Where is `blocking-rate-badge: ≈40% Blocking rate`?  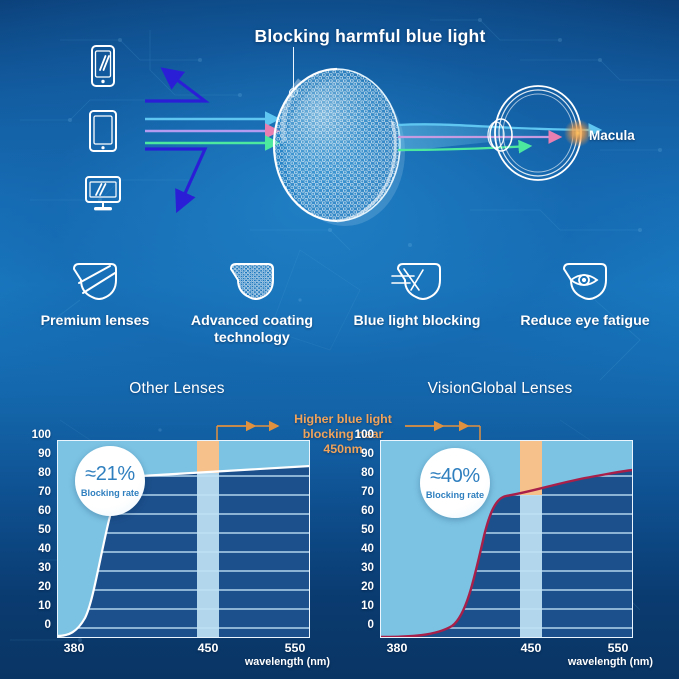
blocking-rate-badge: ≈40% Blocking rate is located at coordinates (455, 483).